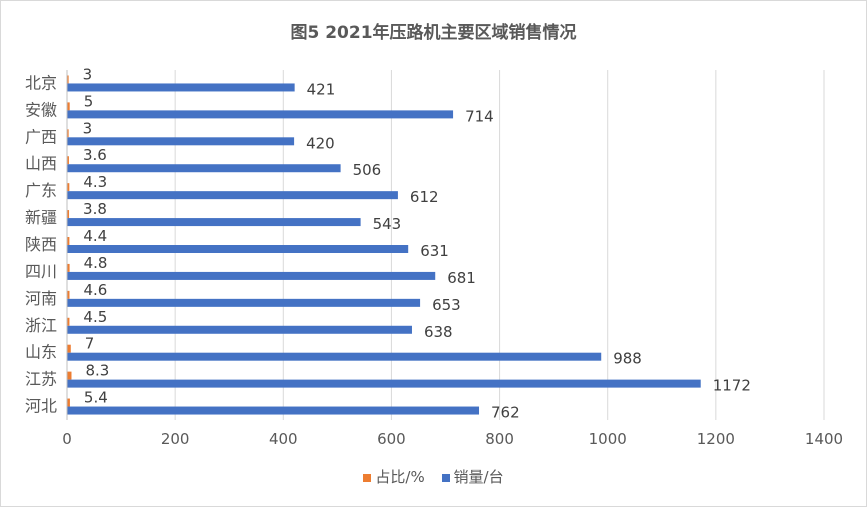 The width and height of the screenshot is (867, 507). What do you see at coordinates (499, 439) in the screenshot?
I see `x-tick-label-4: 800` at bounding box center [499, 439].